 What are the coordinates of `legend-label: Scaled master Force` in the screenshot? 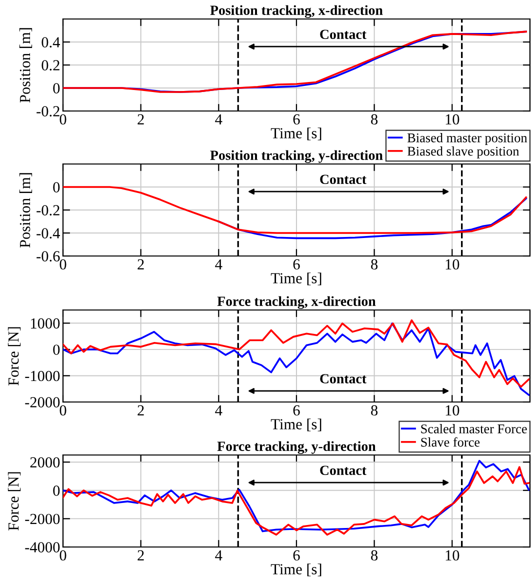 It's located at (474, 429).